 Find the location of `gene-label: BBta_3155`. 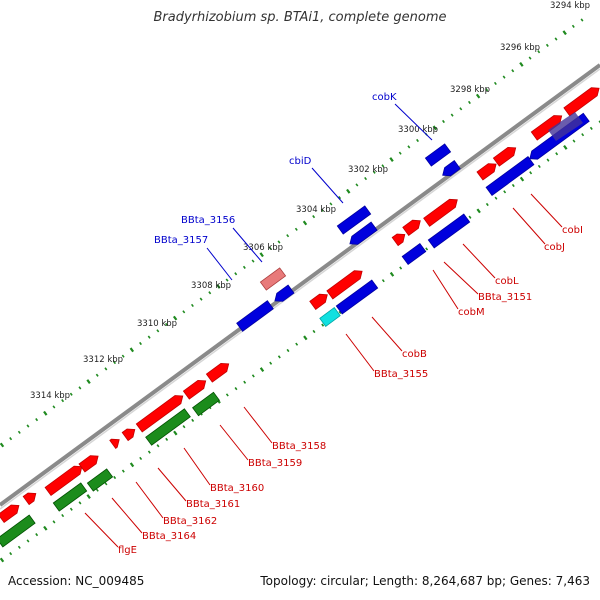

gene-label: BBta_3155 is located at coordinates (401, 374).